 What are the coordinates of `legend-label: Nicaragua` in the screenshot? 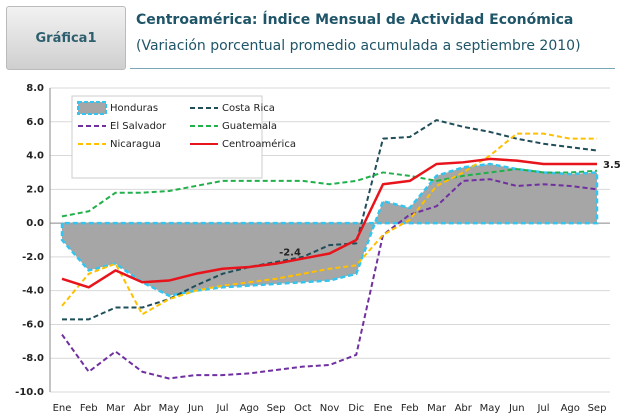 It's located at (135, 144).